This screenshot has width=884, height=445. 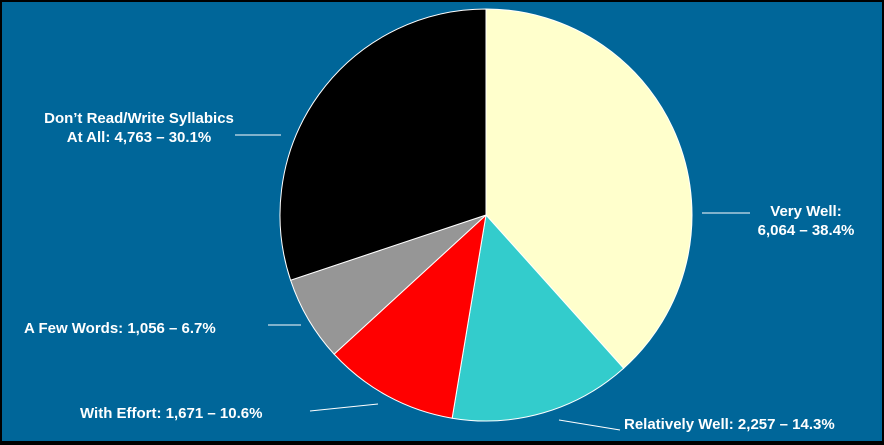 I want to click on label-with-effort: With Effort: 1,671 – 10.6%, so click(x=171, y=413).